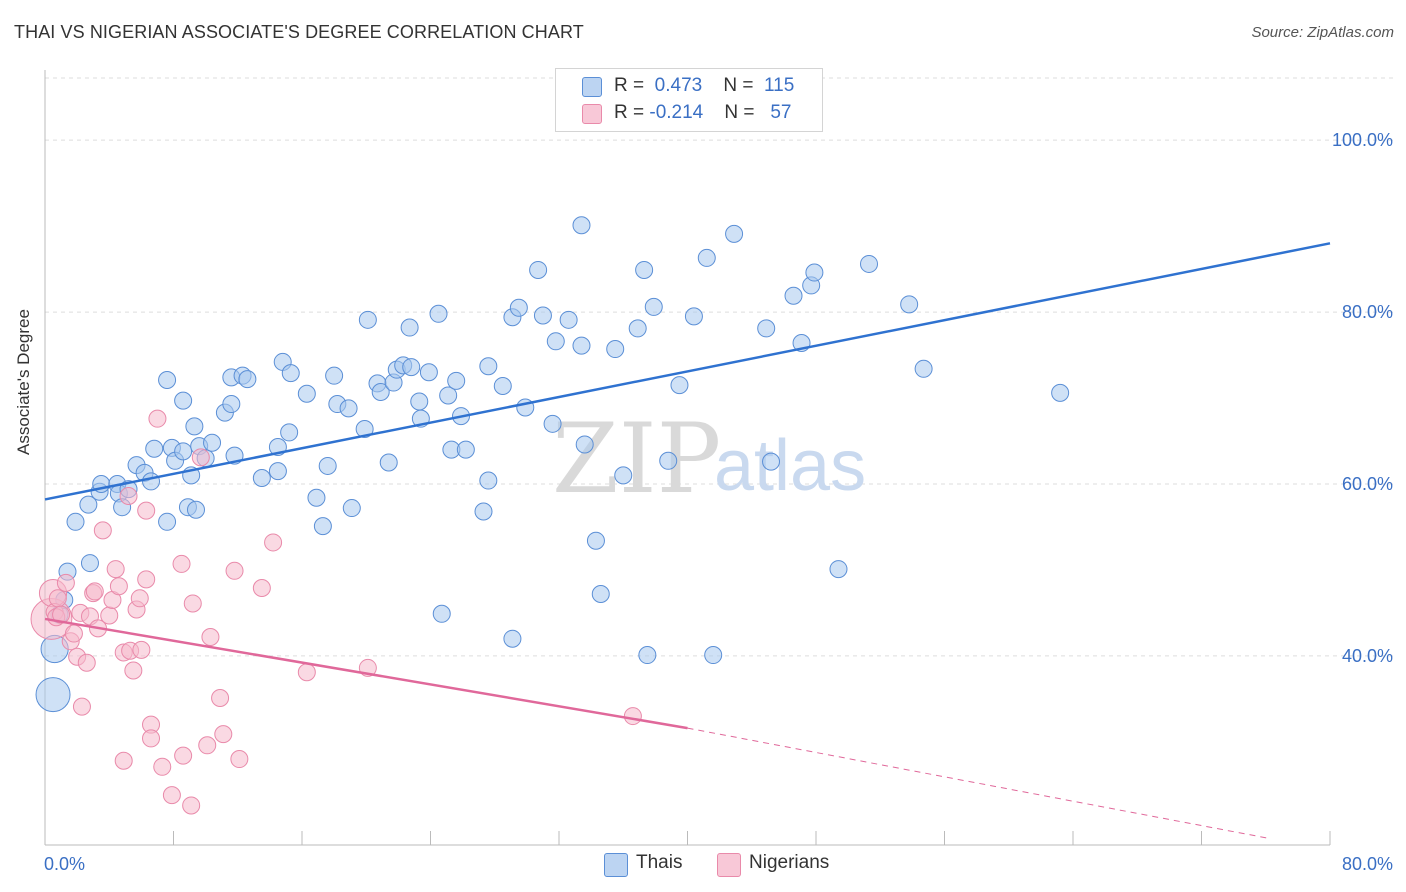  I want to click on n-label: N =, so click(741, 85).